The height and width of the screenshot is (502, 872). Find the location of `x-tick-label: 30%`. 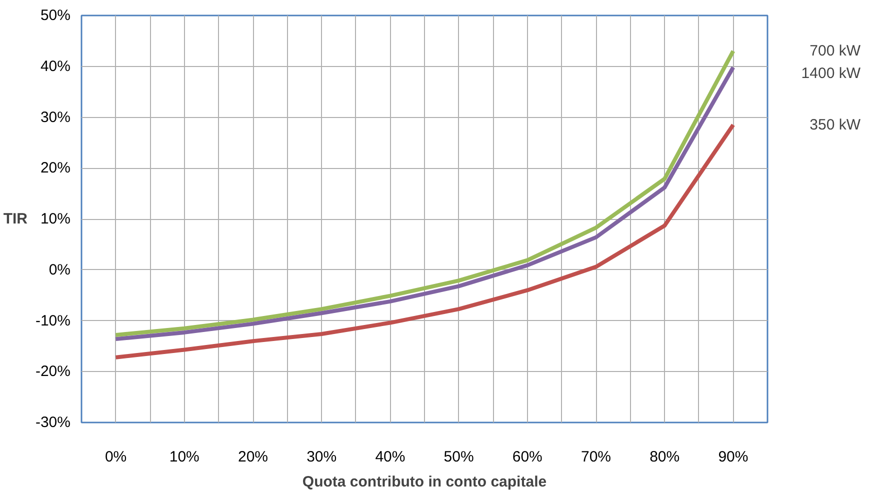

x-tick-label: 30% is located at coordinates (321, 457).